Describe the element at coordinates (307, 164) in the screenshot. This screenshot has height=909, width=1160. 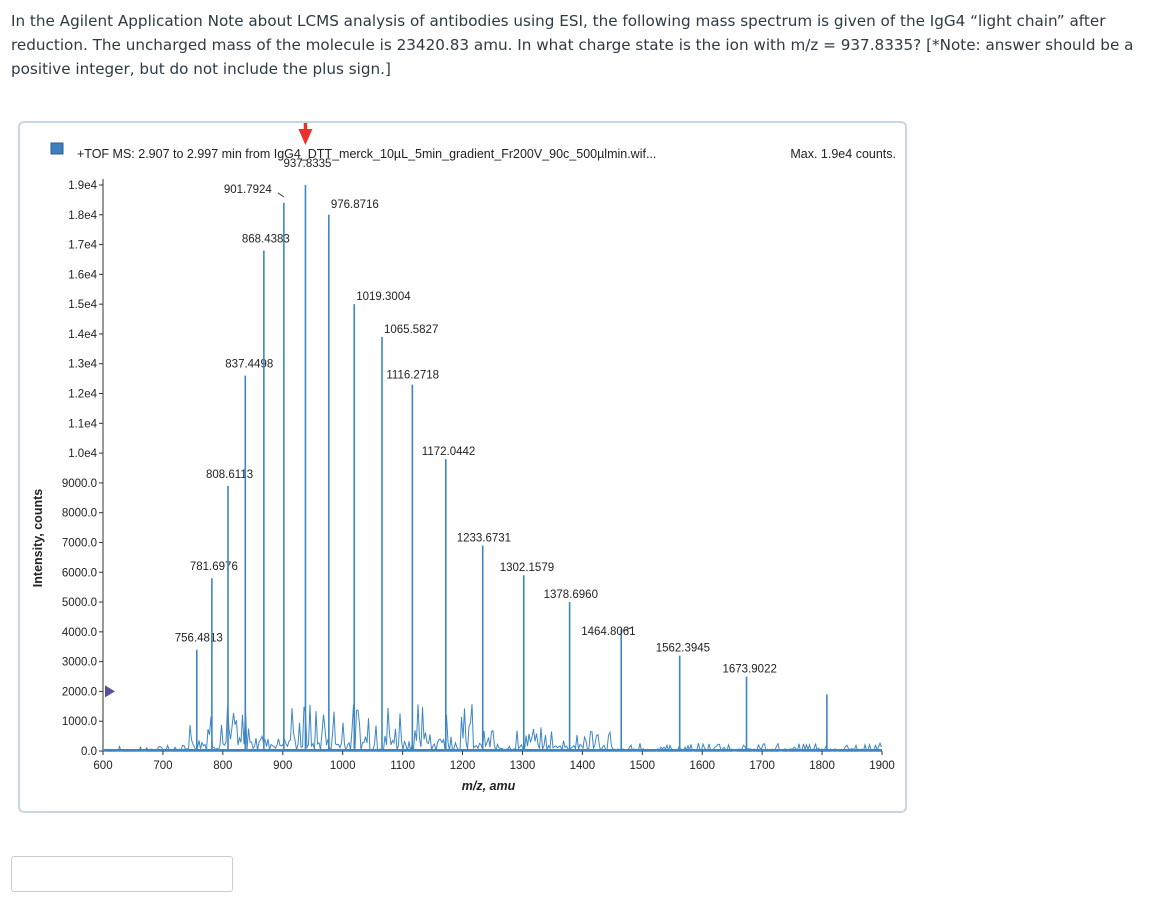
I see `peak-label: 937.8335` at that location.